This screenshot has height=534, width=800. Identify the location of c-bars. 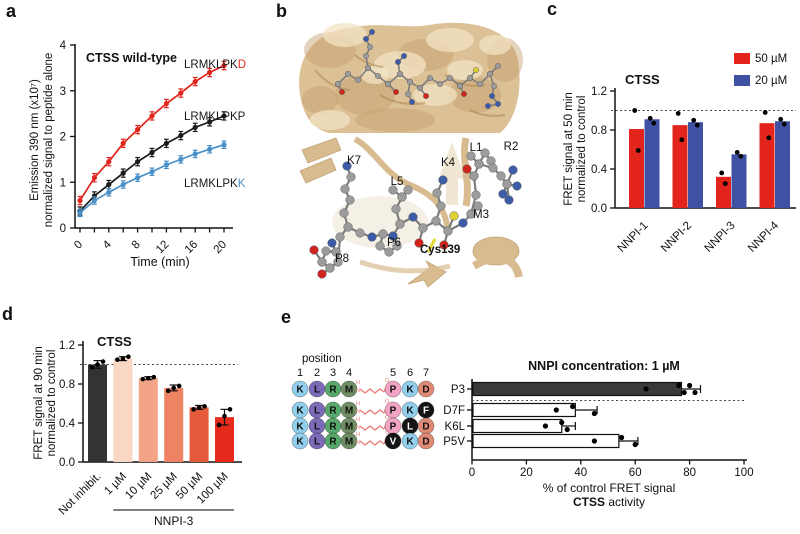
(709, 158).